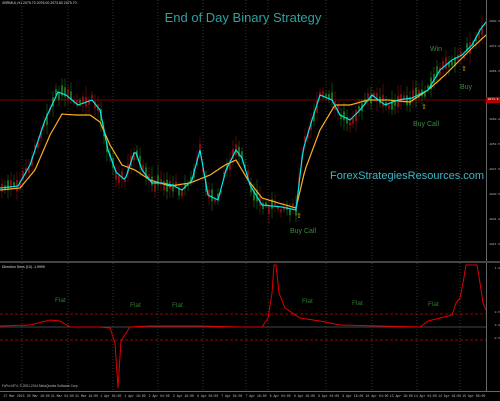  I want to click on price-tick: 2034.0, so click(494, 219).